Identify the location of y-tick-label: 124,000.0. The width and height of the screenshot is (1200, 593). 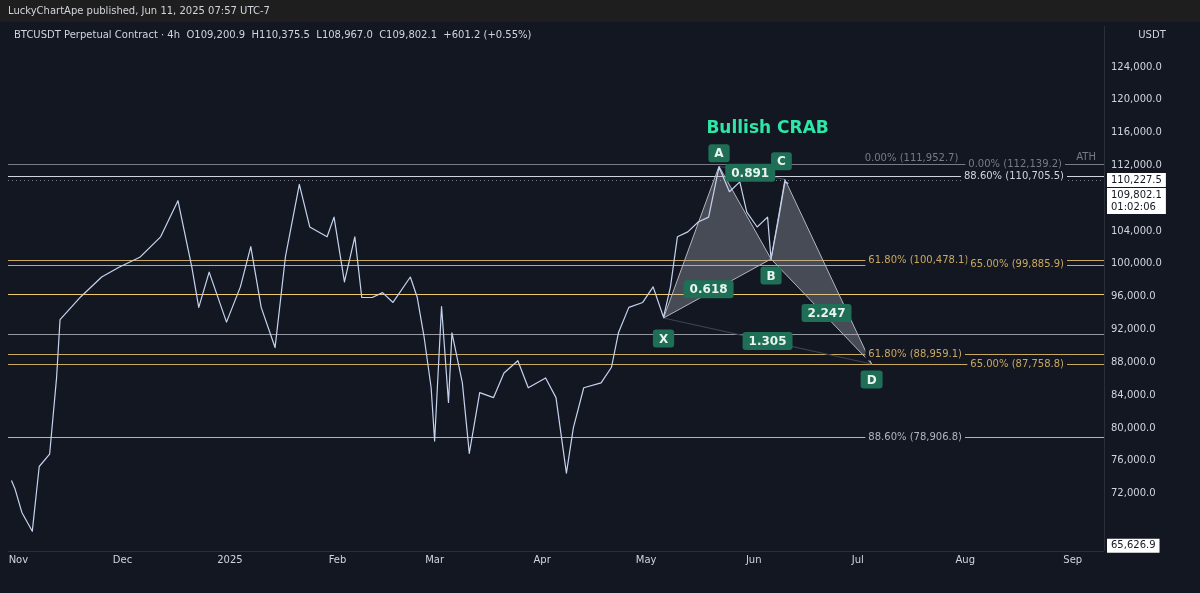
(1136, 66).